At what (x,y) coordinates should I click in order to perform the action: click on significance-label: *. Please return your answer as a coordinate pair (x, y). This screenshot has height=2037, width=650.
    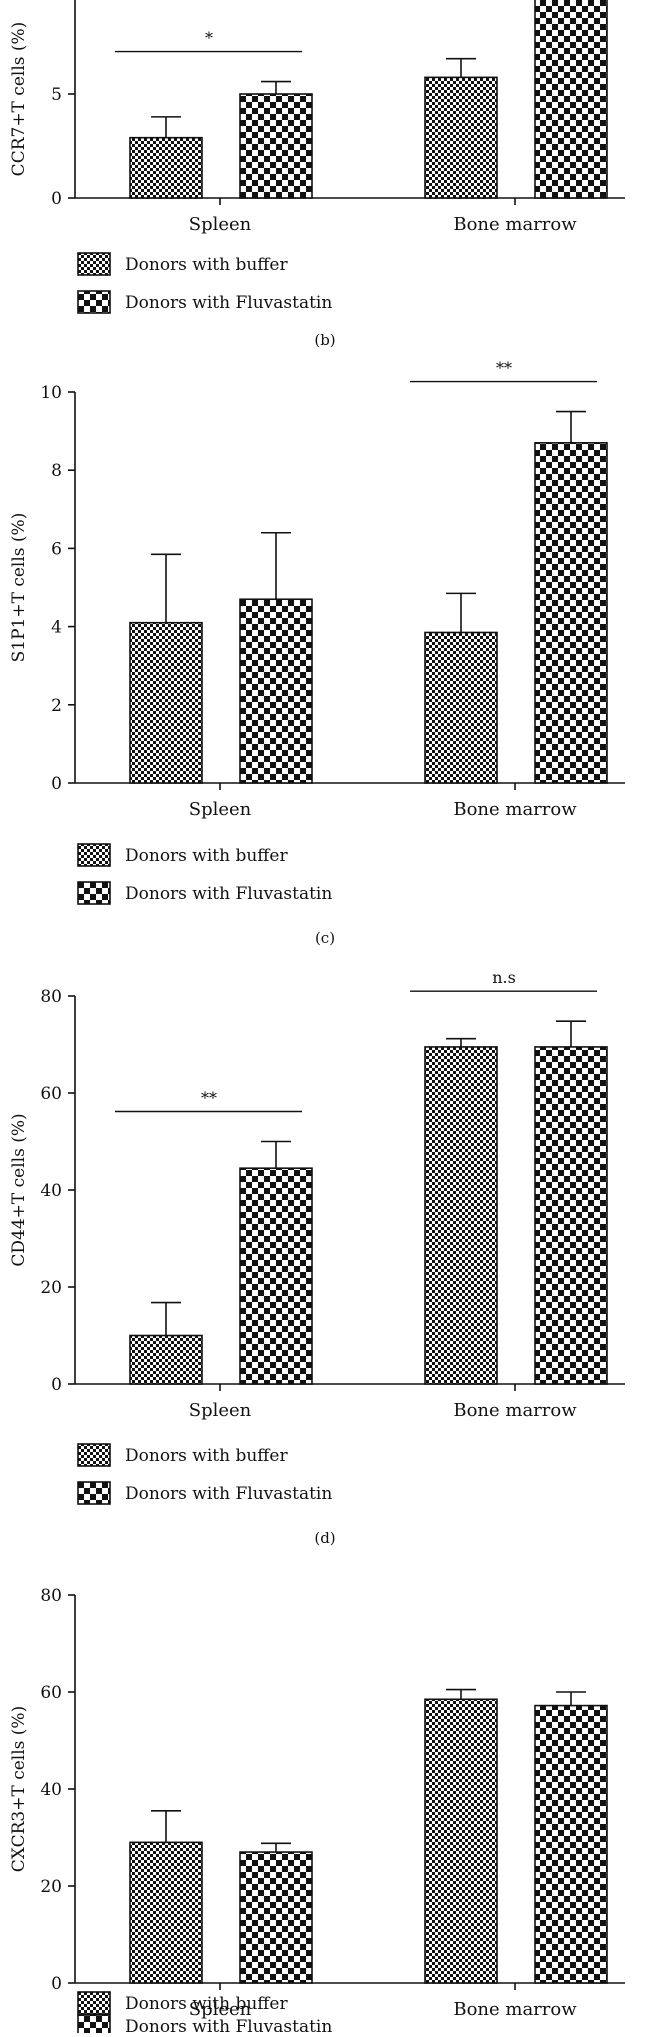
    Looking at the image, I should click on (209, 38).